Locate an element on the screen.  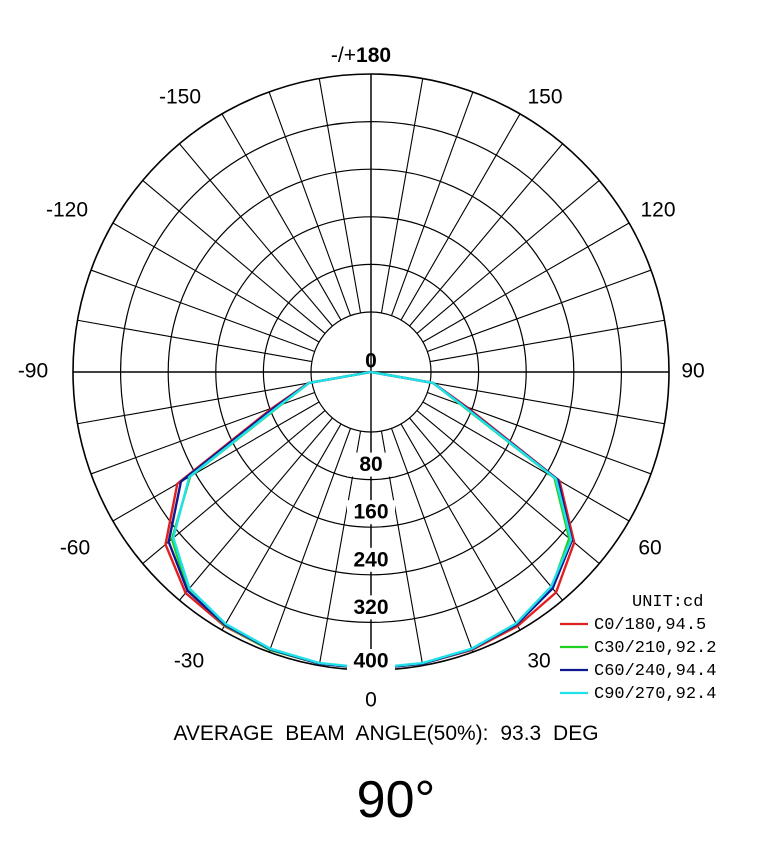
ring-label: 80 is located at coordinates (370, 464).